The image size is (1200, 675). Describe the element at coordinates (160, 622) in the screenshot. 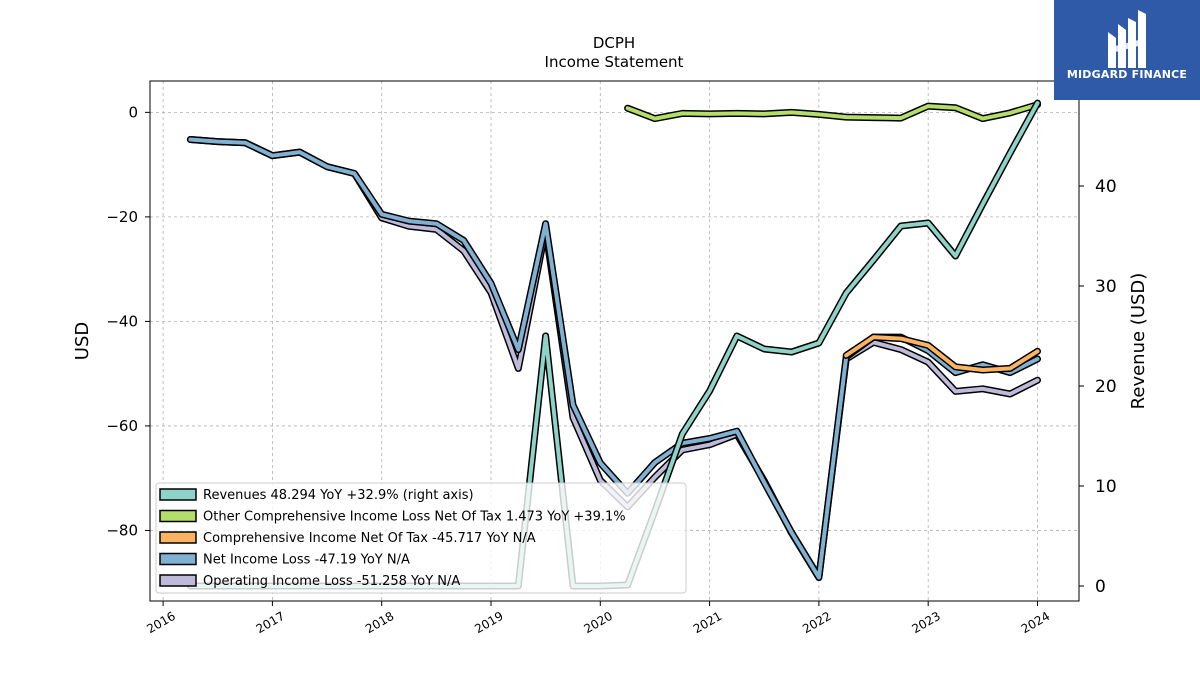

I see `x-tick-label: 2016` at that location.